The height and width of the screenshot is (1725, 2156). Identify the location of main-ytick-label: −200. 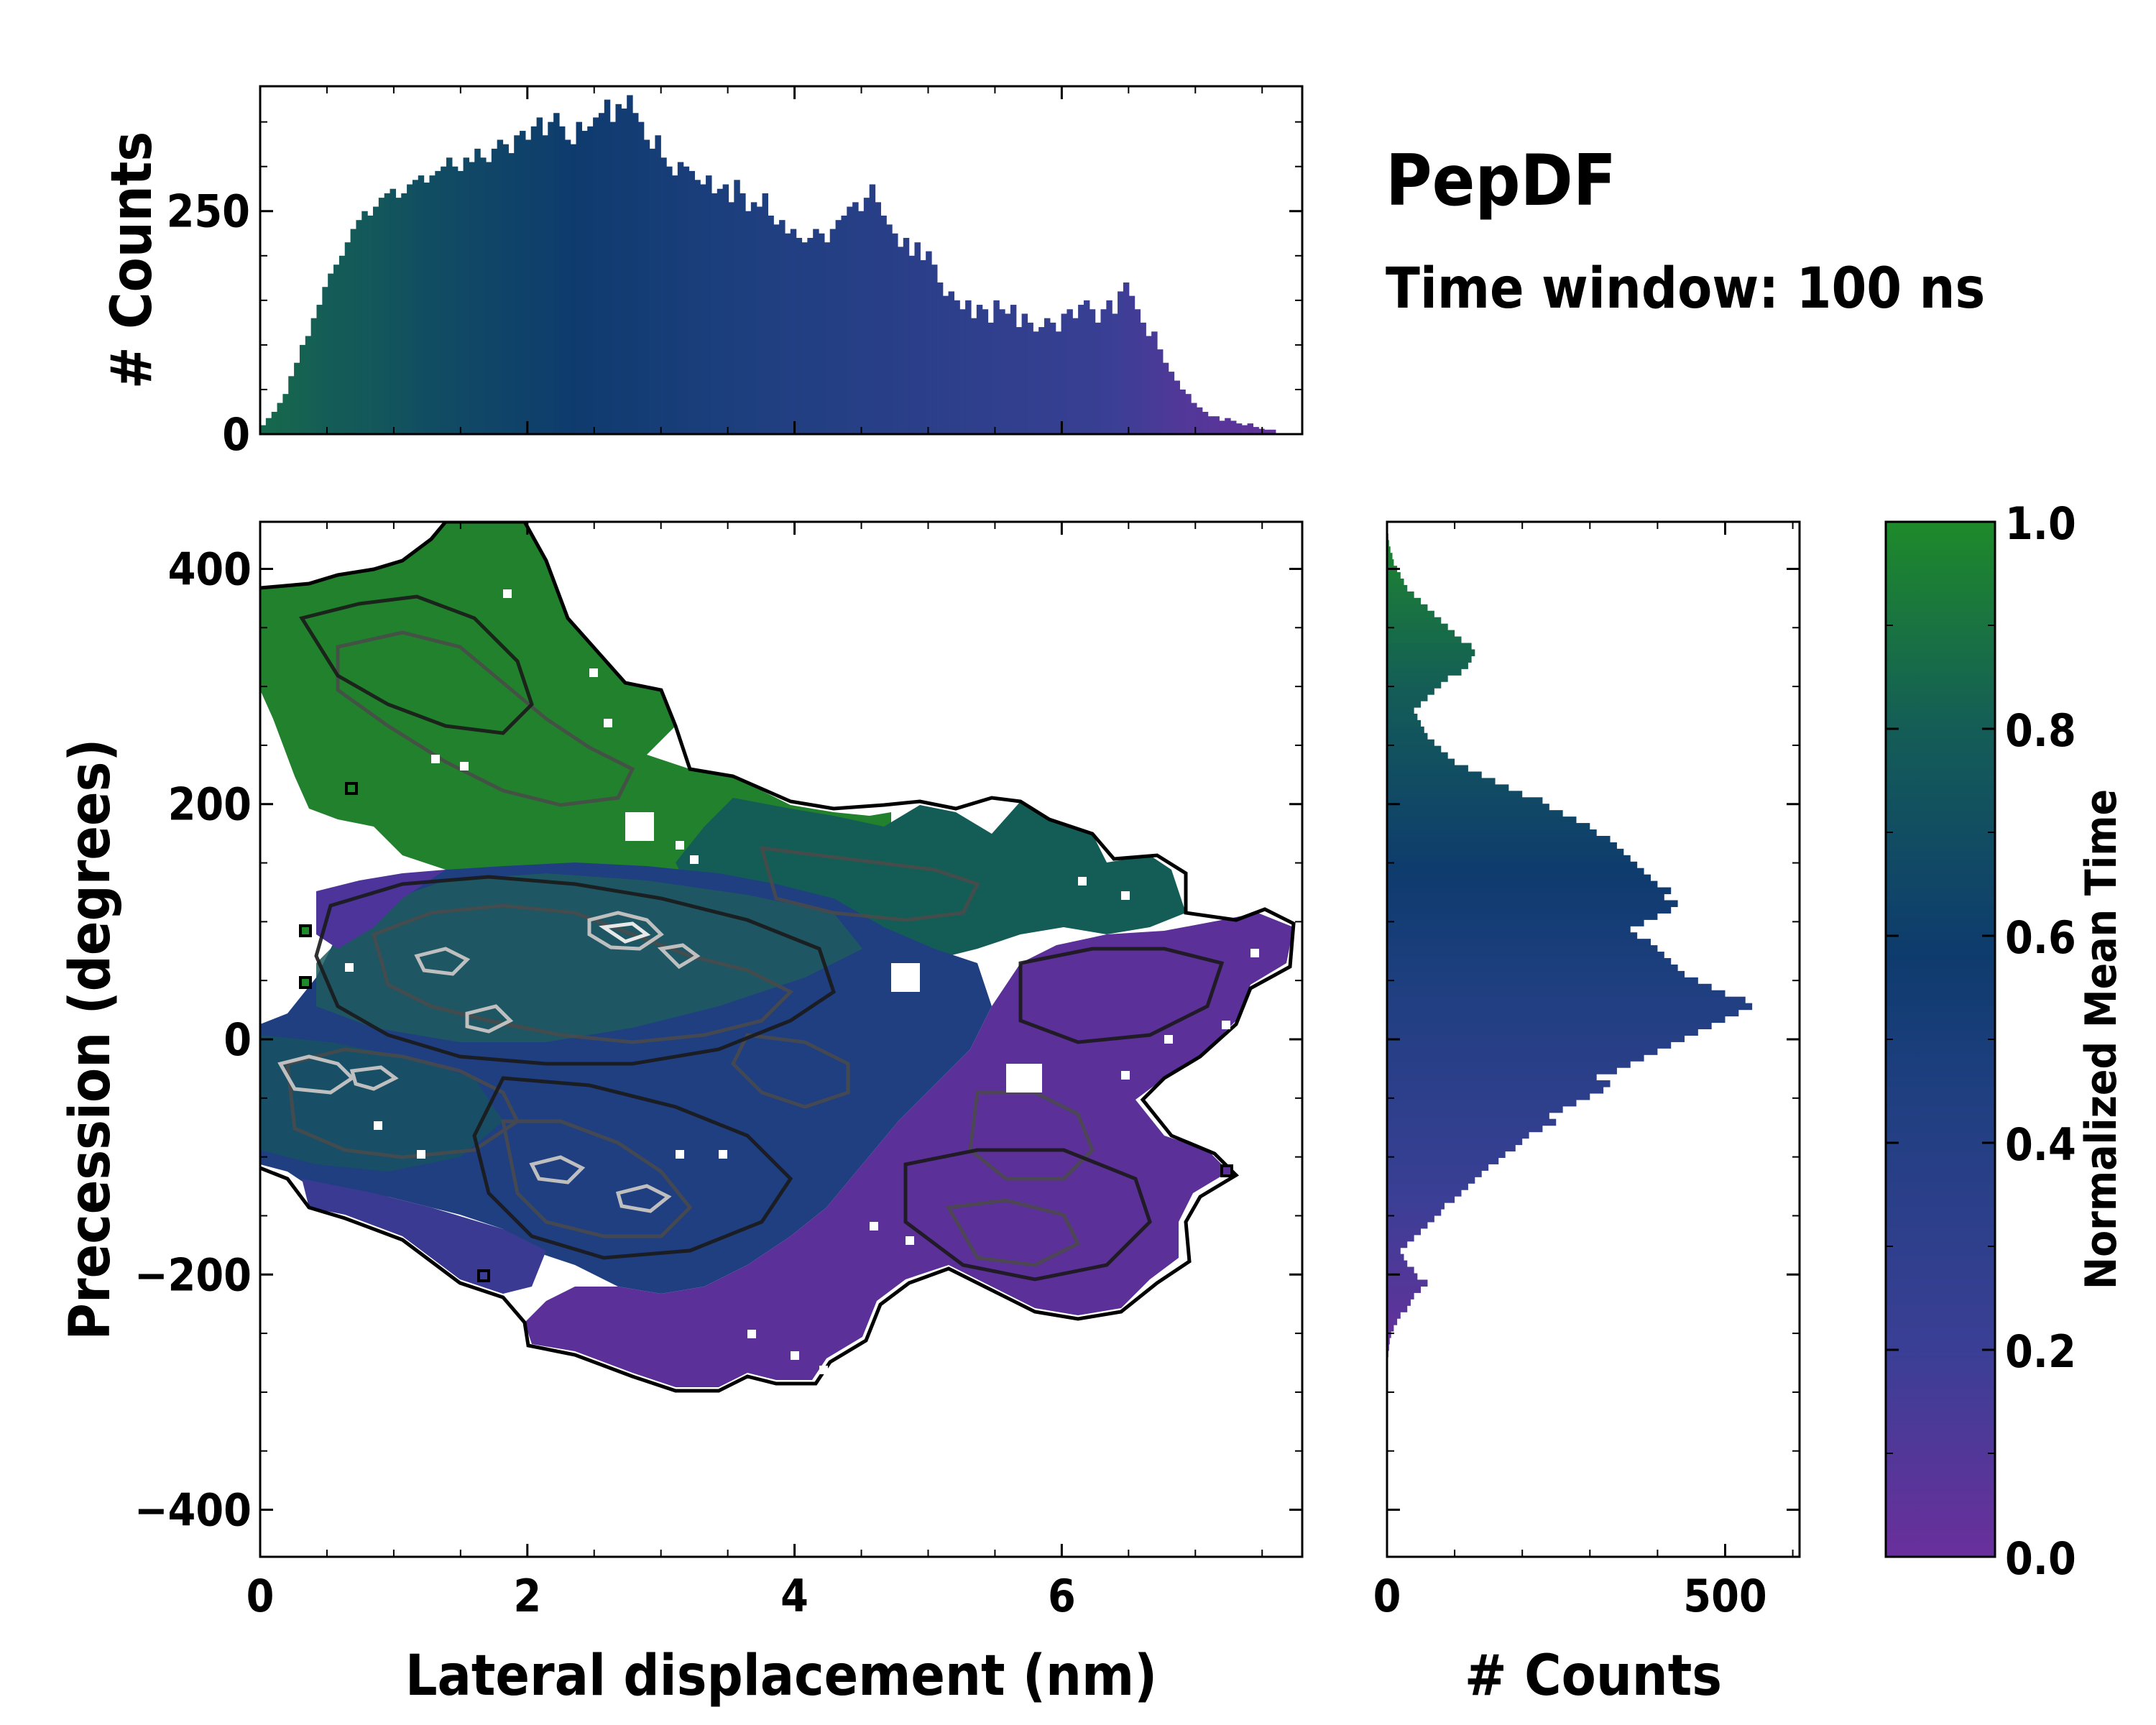
(193, 1274).